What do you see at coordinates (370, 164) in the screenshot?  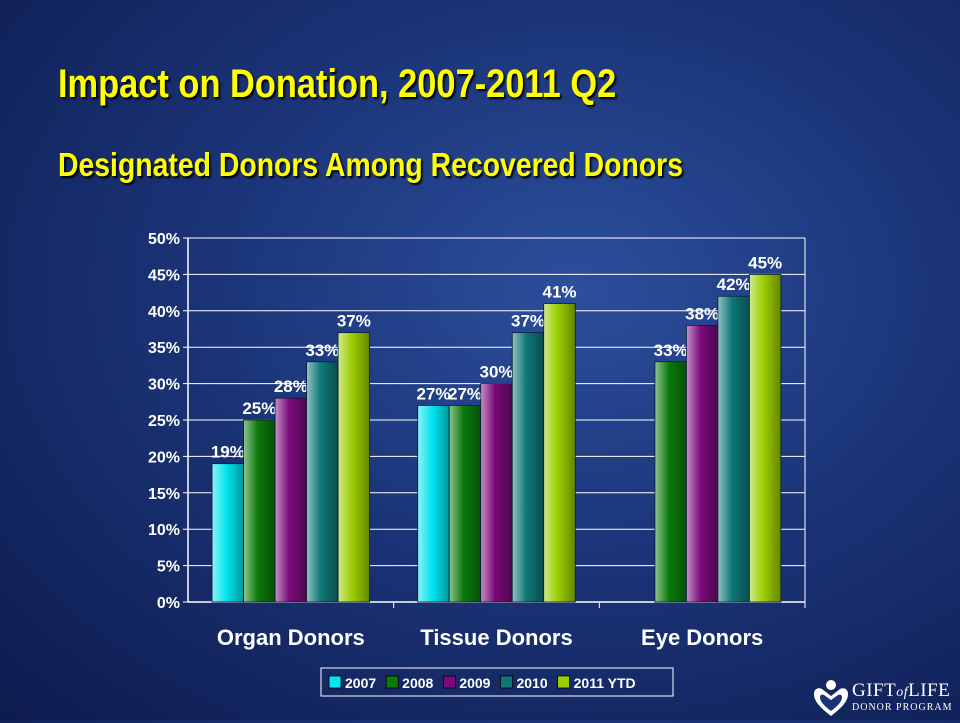 I see `chart-subtitle: Designated Donors Among Recovered Donors` at bounding box center [370, 164].